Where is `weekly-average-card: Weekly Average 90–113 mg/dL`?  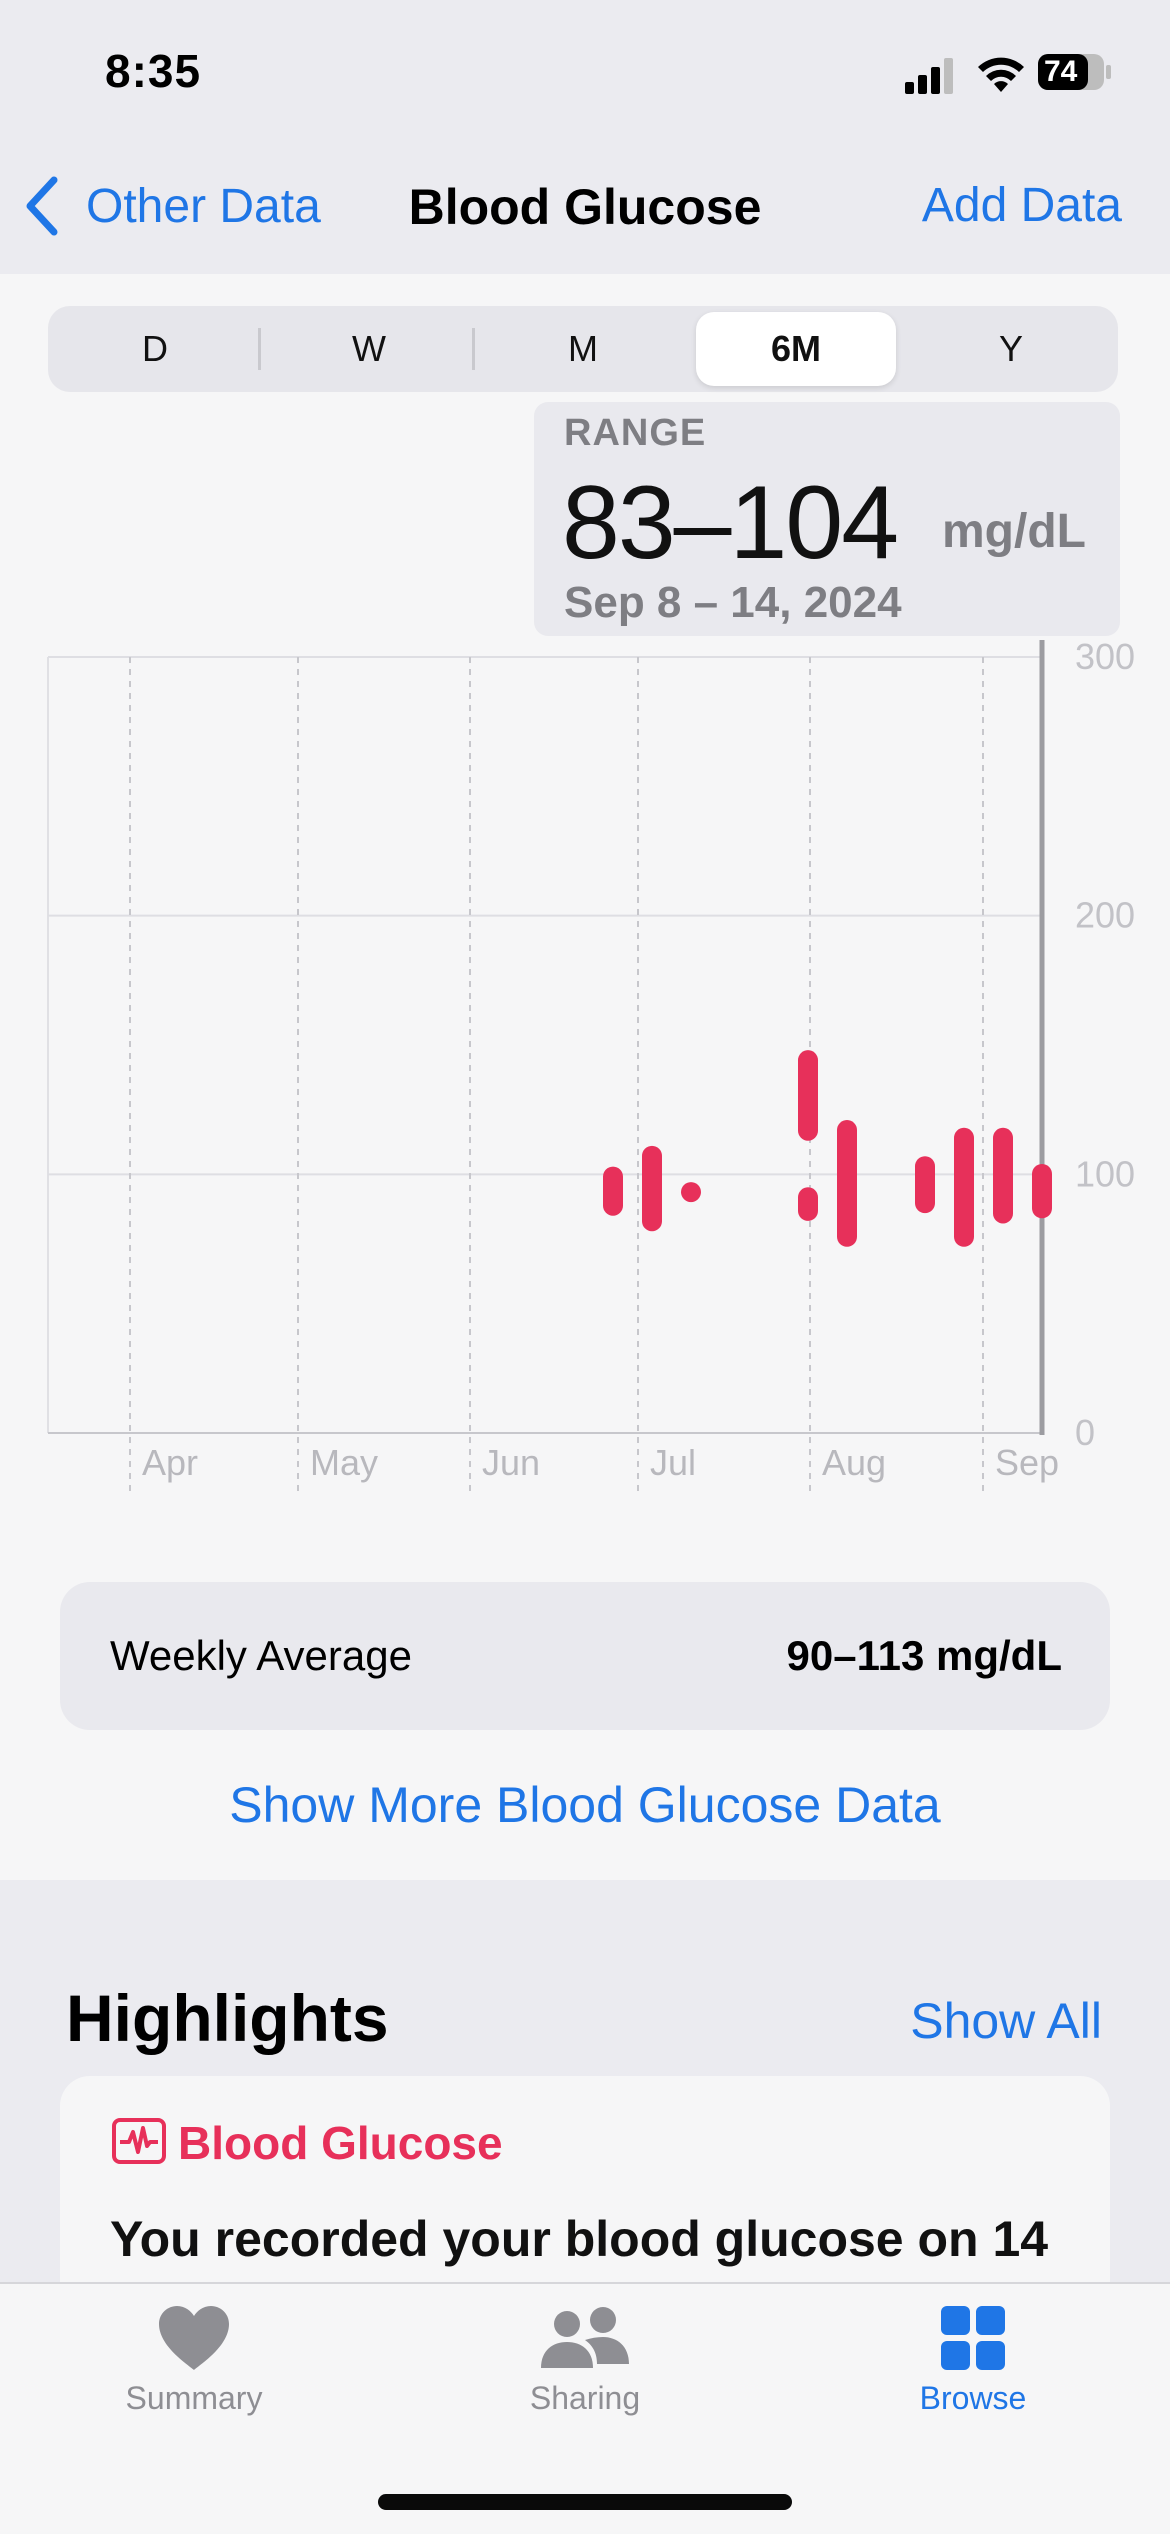
weekly-average-card: Weekly Average 90–113 mg/dL is located at coordinates (585, 1656).